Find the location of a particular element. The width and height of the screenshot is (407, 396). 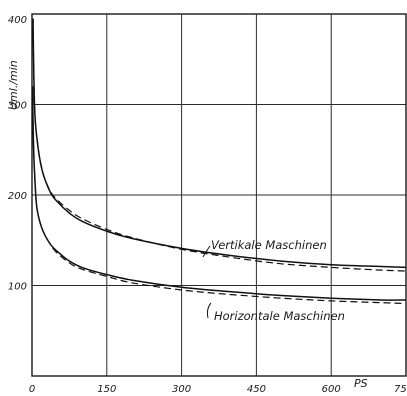

annotation-leader-vertical is located at coordinates (206, 251).